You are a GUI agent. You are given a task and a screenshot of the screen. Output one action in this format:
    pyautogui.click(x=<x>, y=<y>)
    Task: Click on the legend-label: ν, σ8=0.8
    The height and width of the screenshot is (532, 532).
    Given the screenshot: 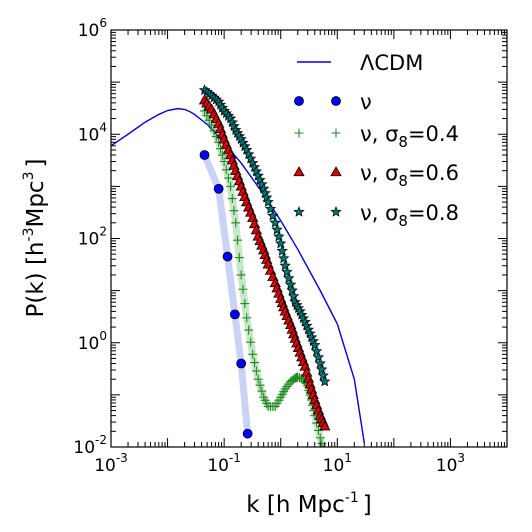 What is the action you would take?
    pyautogui.click(x=409, y=215)
    